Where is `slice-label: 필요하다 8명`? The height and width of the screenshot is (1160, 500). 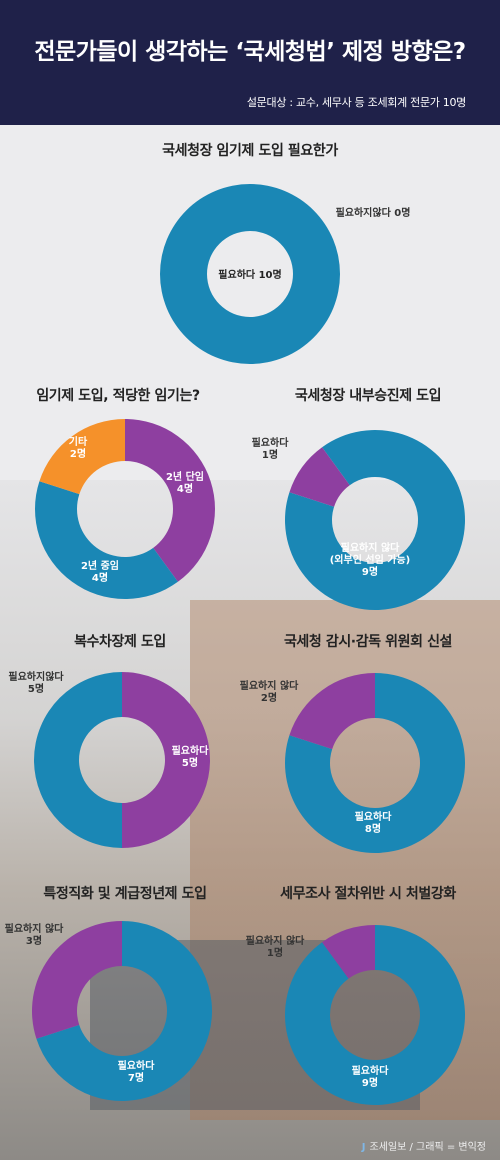 slice-label: 필요하다 8명 is located at coordinates (374, 822).